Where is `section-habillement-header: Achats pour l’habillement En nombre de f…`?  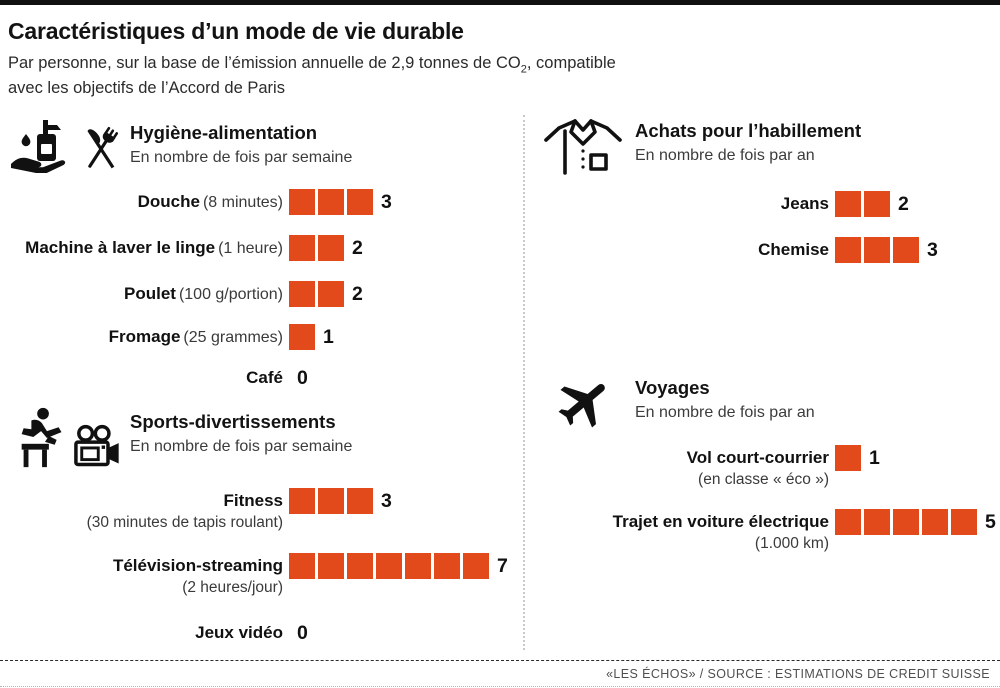
section-habillement-header: Achats pour l’habillement En nombre de f… is located at coordinates (702, 146).